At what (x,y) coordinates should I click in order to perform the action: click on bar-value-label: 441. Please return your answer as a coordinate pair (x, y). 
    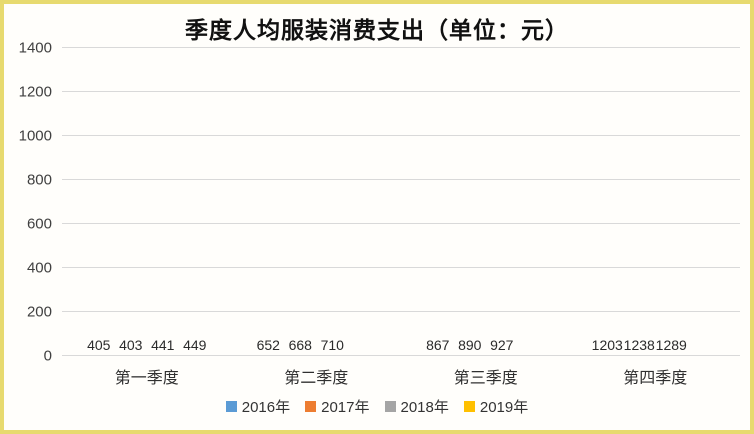
    Looking at the image, I should click on (163, 345).